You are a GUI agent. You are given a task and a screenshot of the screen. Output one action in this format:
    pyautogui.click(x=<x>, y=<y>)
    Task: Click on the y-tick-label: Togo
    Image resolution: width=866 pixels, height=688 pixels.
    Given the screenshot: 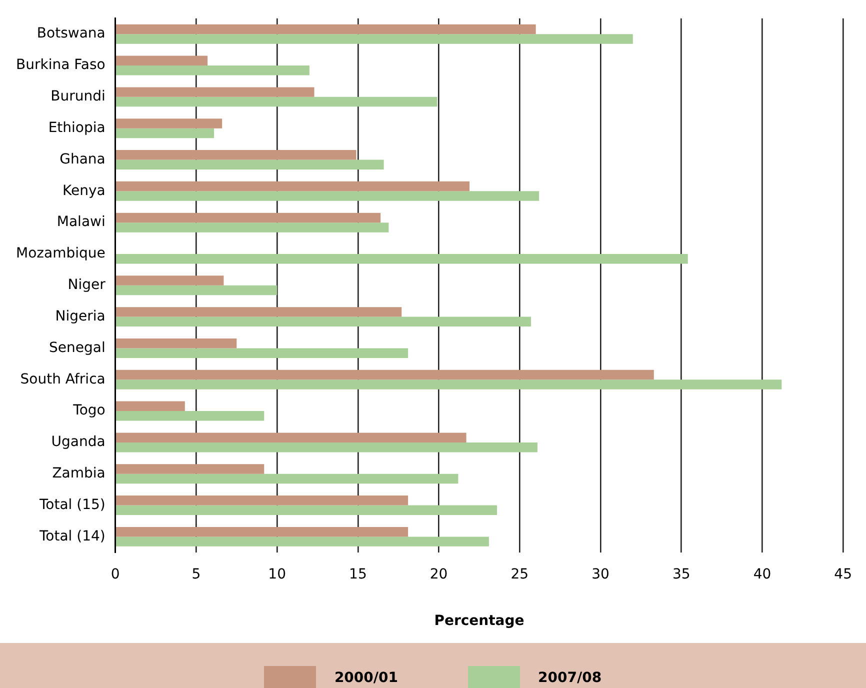 What is the action you would take?
    pyautogui.click(x=89, y=410)
    